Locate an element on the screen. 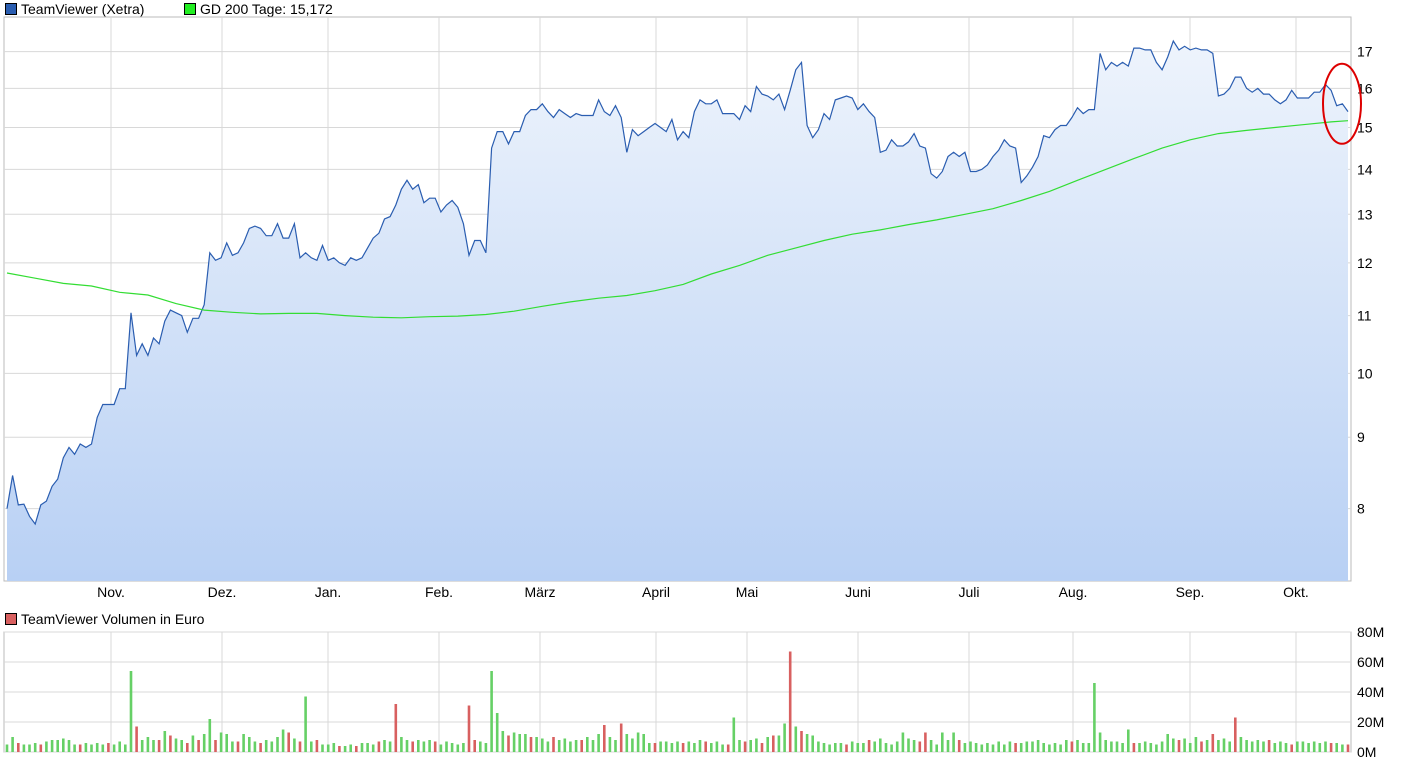 The width and height of the screenshot is (1410, 765). volume-legend: TeamViewer Volumen in Euro is located at coordinates (104, 619).